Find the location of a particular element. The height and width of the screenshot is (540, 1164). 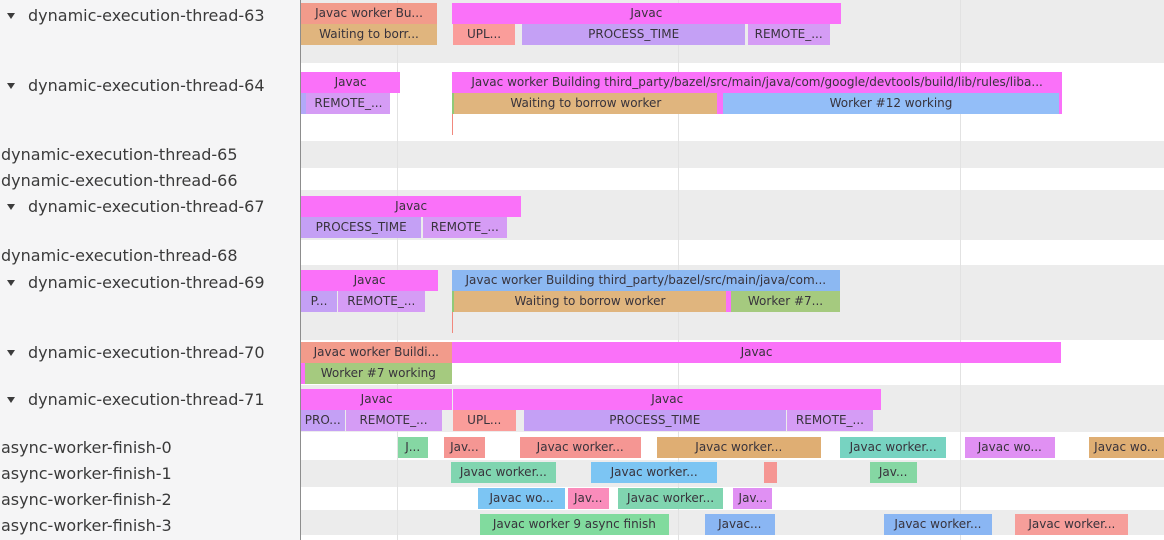

track-label: dynamic-execution-thread-70 is located at coordinates (146, 352).